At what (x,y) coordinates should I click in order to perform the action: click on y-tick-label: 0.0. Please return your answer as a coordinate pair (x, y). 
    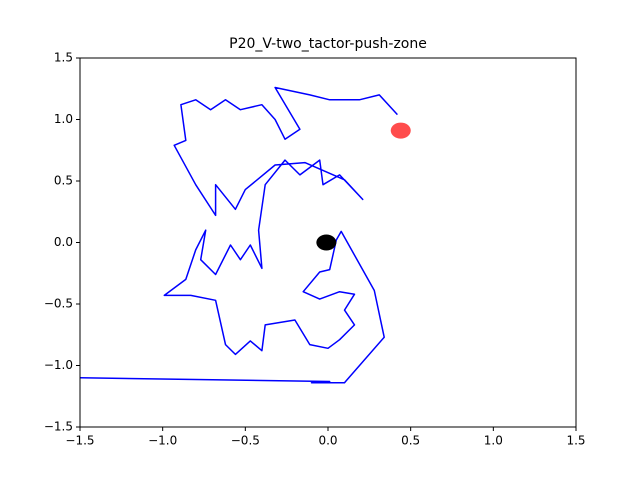
    Looking at the image, I should click on (63, 242).